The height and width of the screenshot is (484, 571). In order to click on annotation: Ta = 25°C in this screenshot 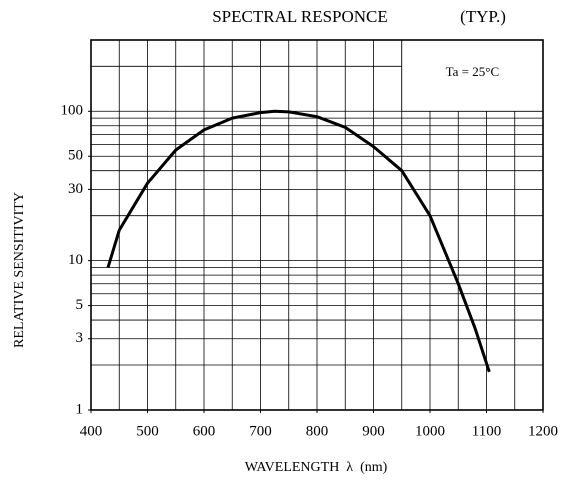, I will do `click(473, 71)`.